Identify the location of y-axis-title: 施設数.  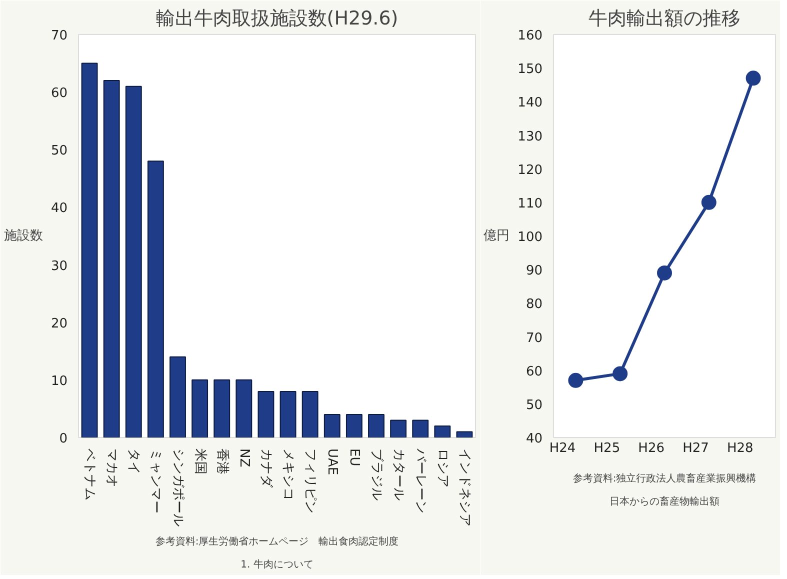
(23, 236).